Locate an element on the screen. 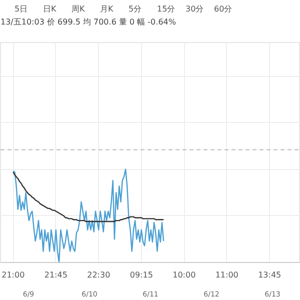 Image resolution: width=300 pixels, height=300 pixels. x-tick-label: 11:00 is located at coordinates (226, 275).